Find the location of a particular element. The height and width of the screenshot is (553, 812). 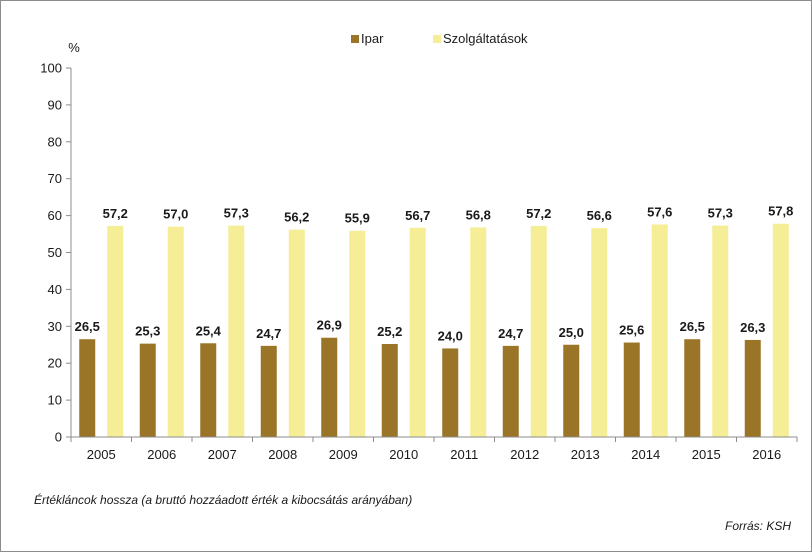

data-label-szolg-ltat-sok-2010: 56,7 is located at coordinates (417, 215).